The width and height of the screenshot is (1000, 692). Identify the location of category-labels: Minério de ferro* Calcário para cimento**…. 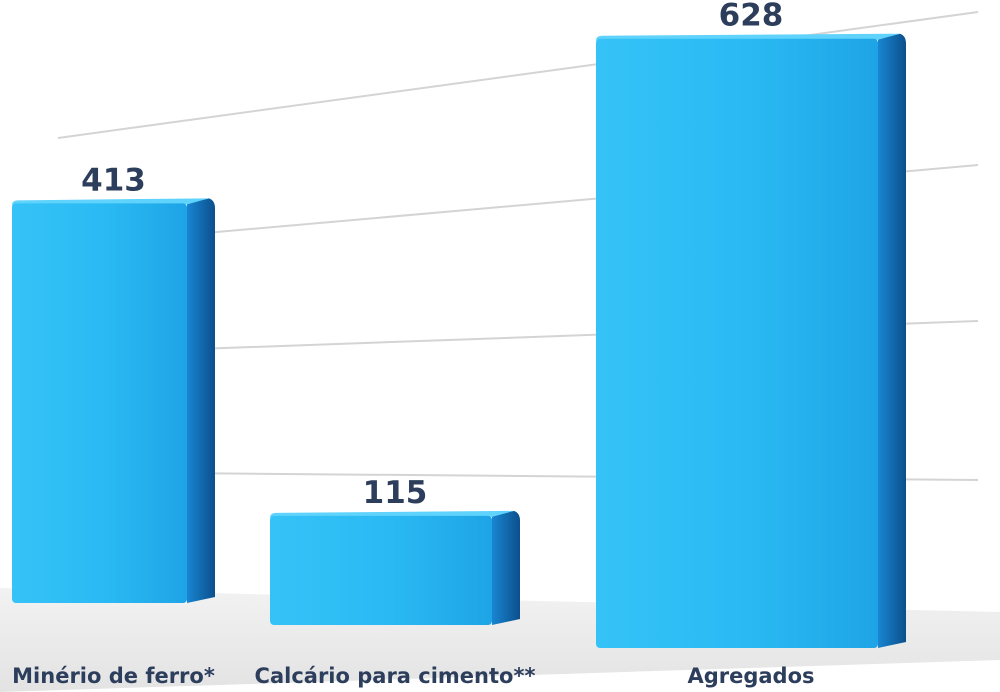
(413, 676).